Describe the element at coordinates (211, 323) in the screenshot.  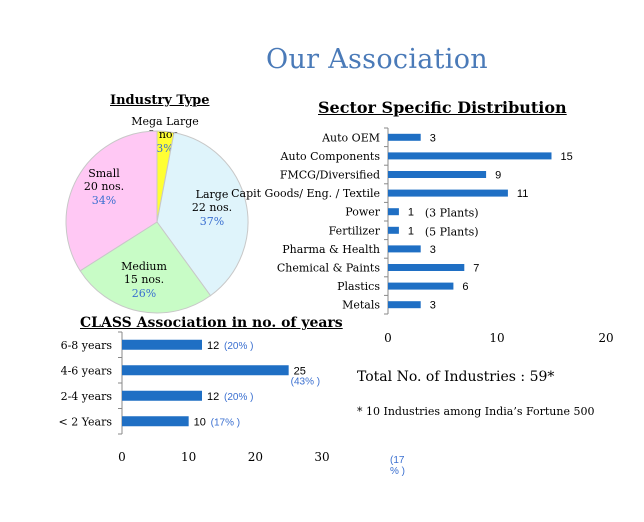
I see `class-title: CLASS Association in no. of years` at that location.